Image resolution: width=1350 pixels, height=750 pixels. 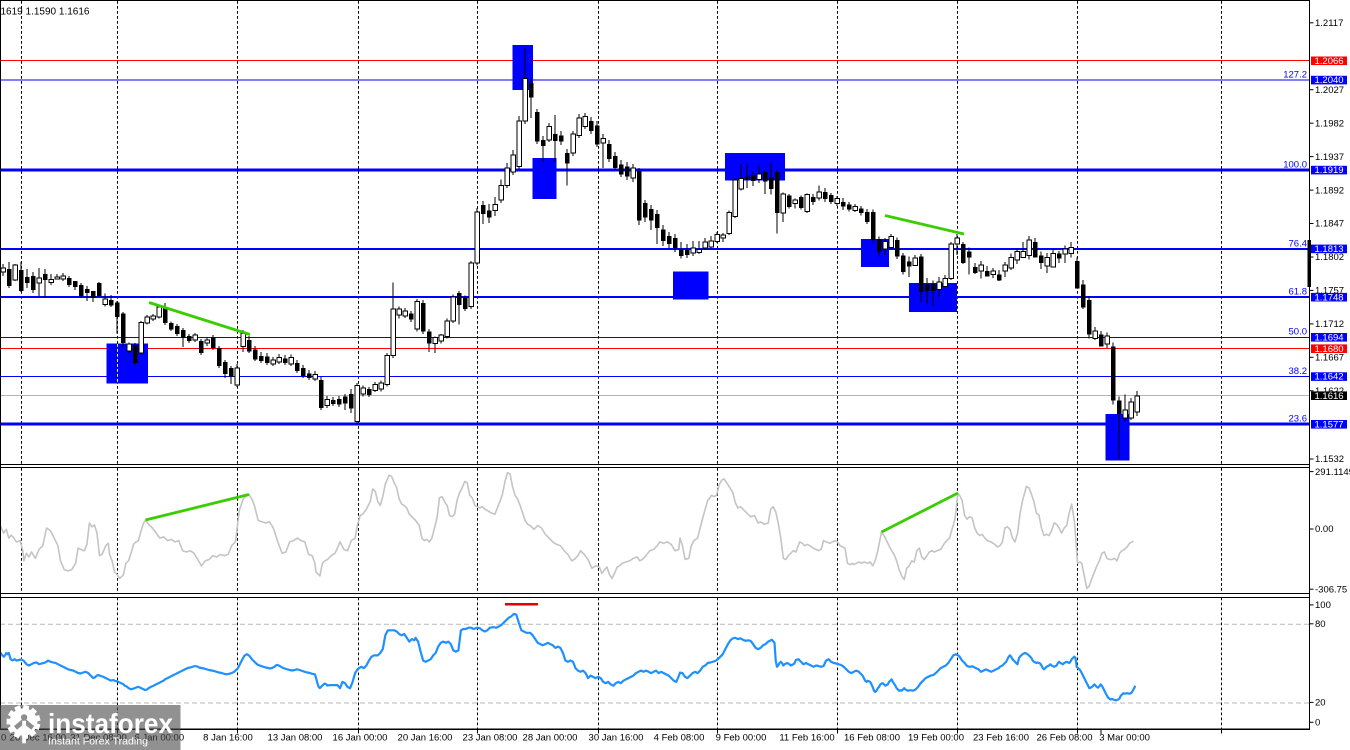 I want to click on svg-text: 9 Feb 00:00, so click(x=741, y=738).